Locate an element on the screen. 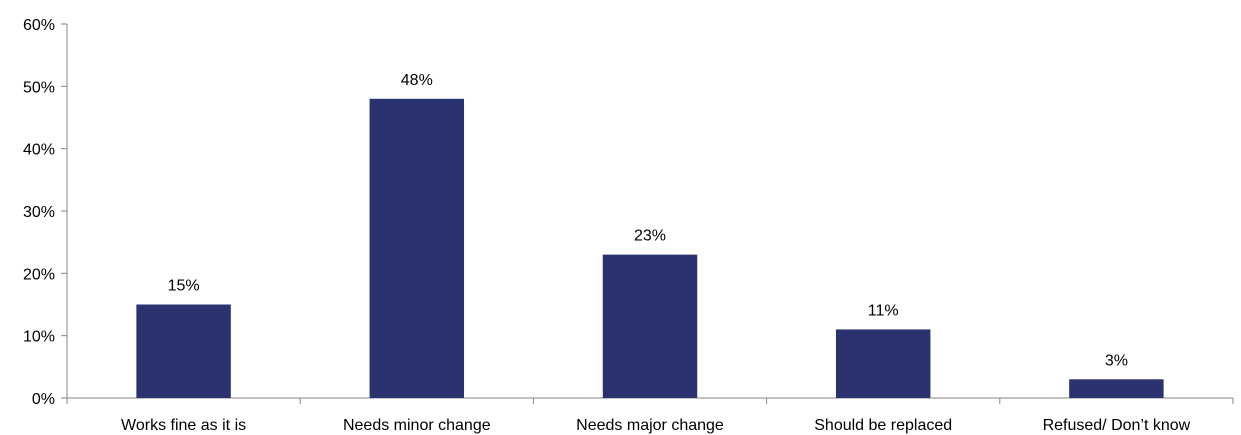 The width and height of the screenshot is (1241, 435). data-label: 3% is located at coordinates (1116, 360).